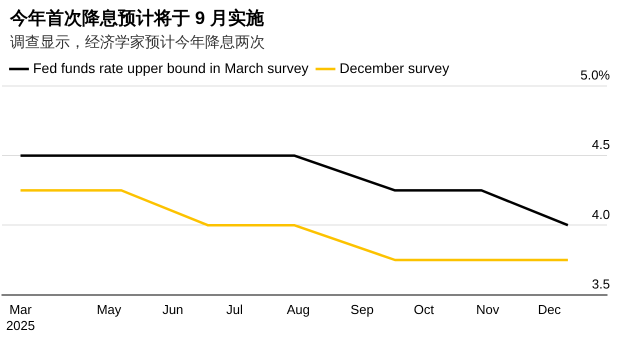  I want to click on y-tick-label: 4.5, so click(601, 144).